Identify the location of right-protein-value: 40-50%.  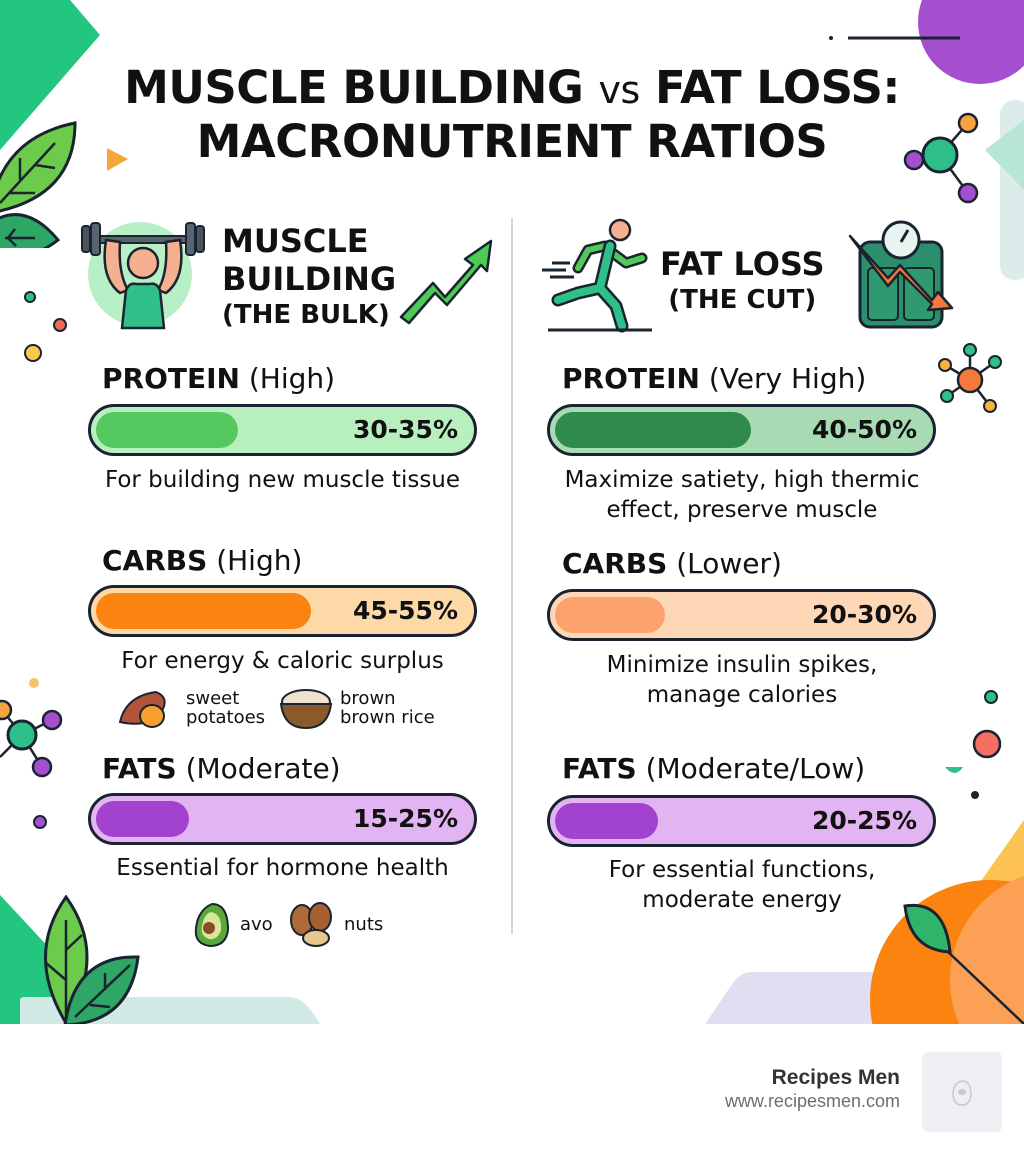
(864, 429).